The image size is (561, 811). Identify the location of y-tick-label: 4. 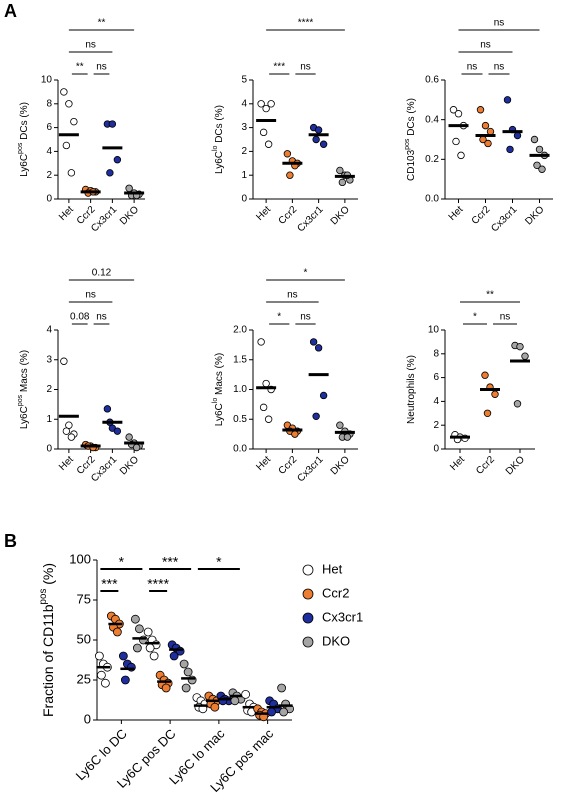
(244, 103).